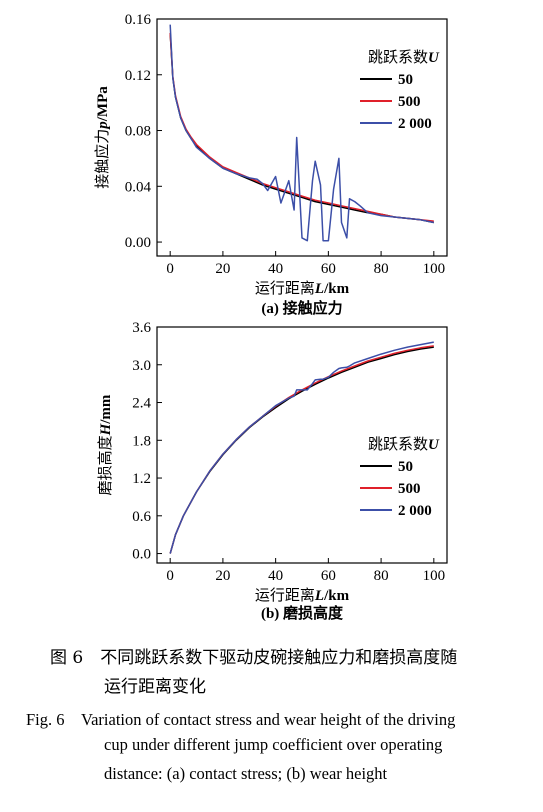 This screenshot has height=812, width=543. What do you see at coordinates (409, 102) in the screenshot?
I see `chart-0-legend-label-1: 500` at bounding box center [409, 102].